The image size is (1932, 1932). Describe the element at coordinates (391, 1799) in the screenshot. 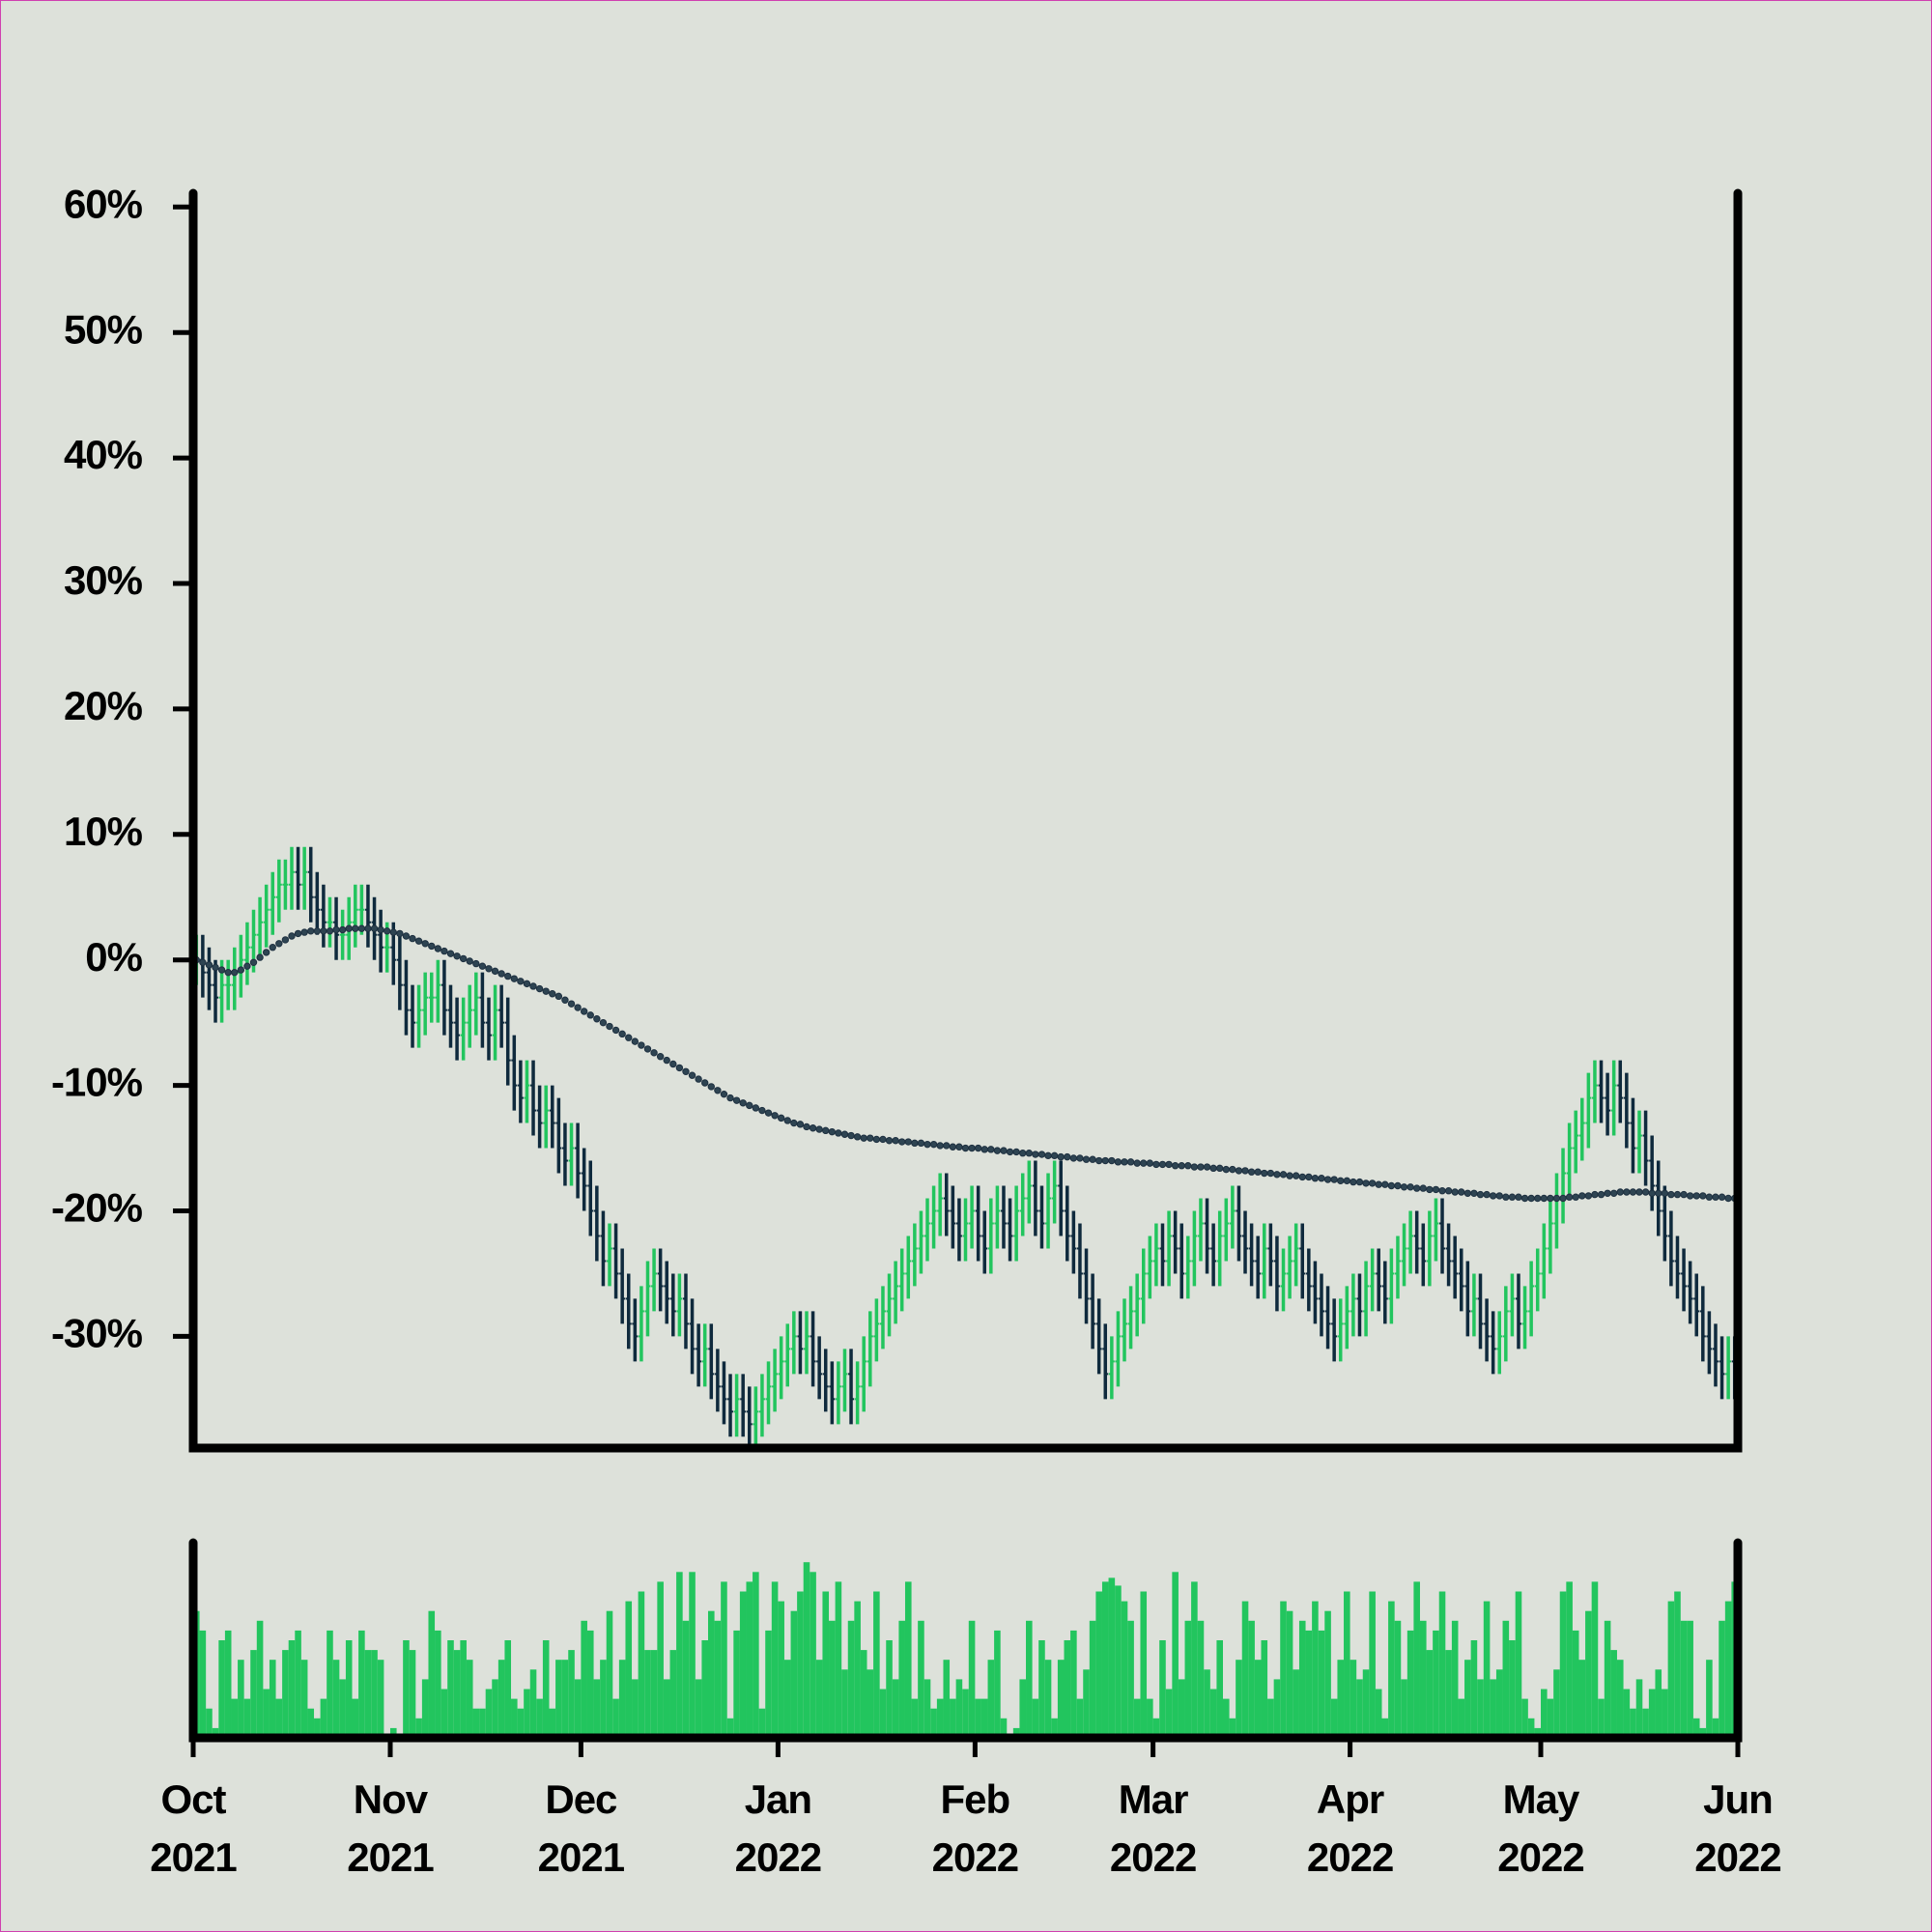

I see `x-tick-label-line: Nov` at that location.